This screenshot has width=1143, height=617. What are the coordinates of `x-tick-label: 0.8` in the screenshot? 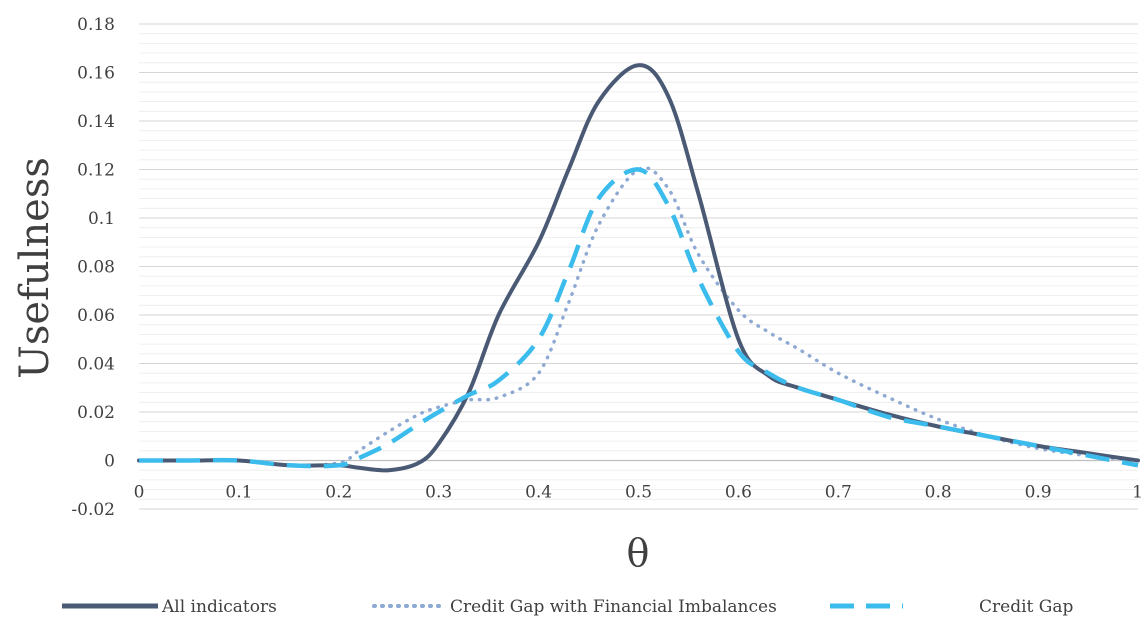 It's located at (938, 493).